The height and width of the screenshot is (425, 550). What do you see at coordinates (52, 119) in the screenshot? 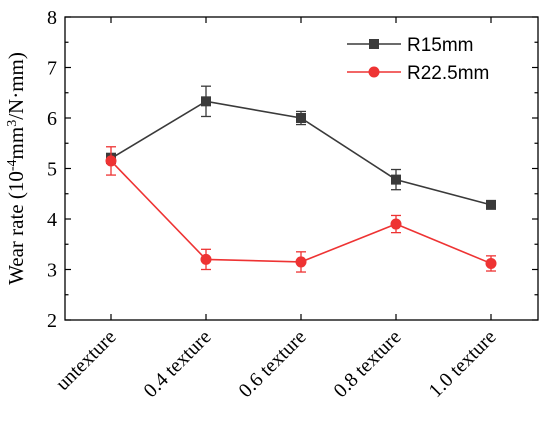
I see `y-tick-label: 6` at bounding box center [52, 119].